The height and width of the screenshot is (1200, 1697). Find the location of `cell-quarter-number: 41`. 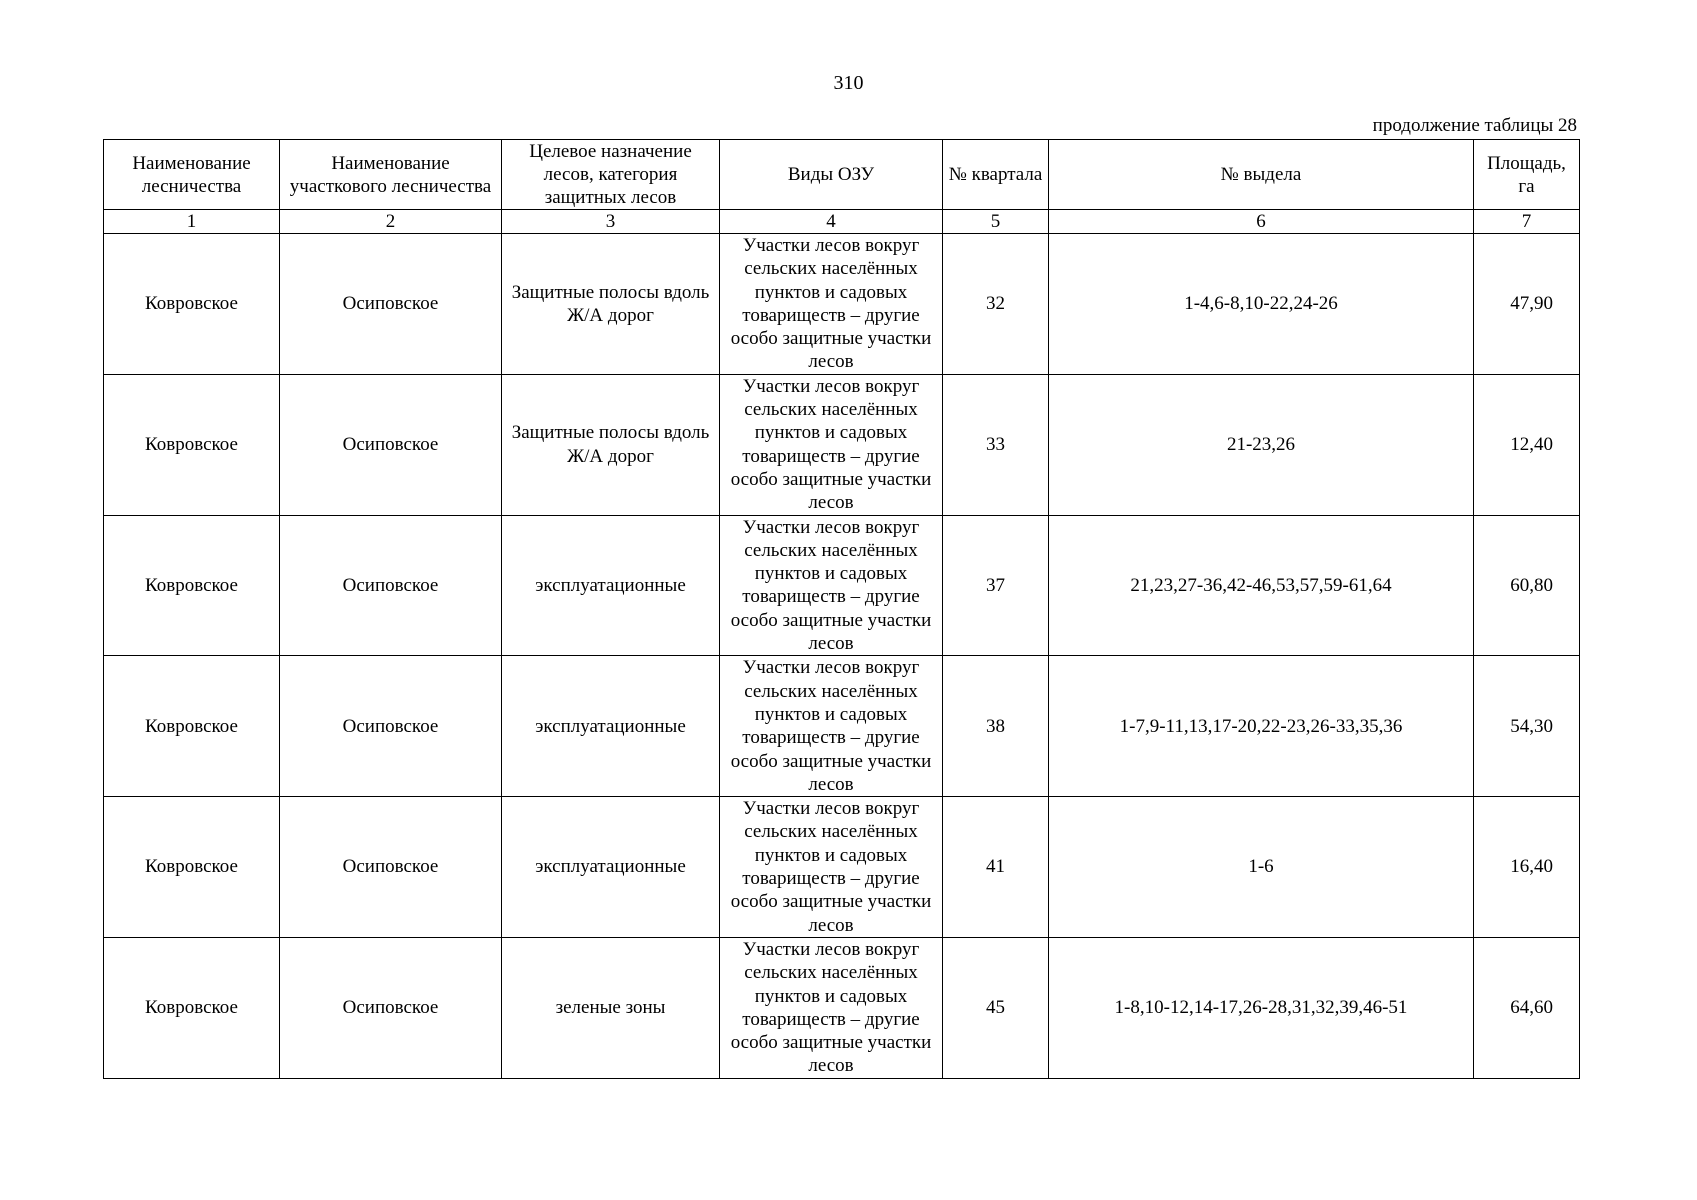

cell-quarter-number: 41 is located at coordinates (995, 867).